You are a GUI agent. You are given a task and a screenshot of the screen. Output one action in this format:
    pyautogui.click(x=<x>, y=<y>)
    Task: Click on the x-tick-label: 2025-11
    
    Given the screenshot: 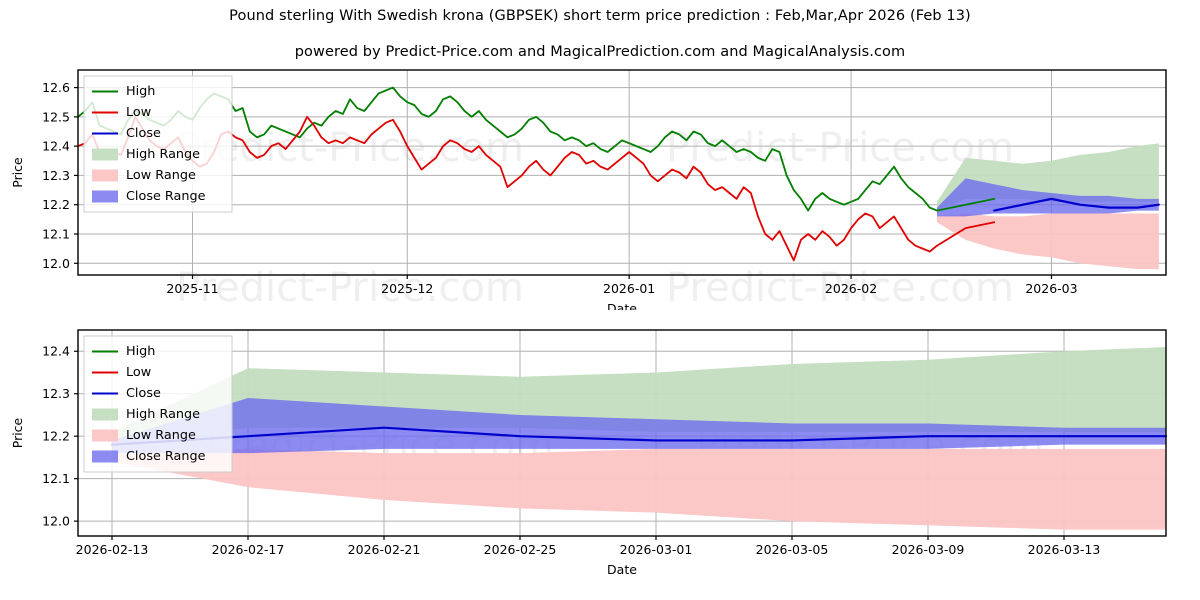 What is the action you would take?
    pyautogui.click(x=192, y=288)
    